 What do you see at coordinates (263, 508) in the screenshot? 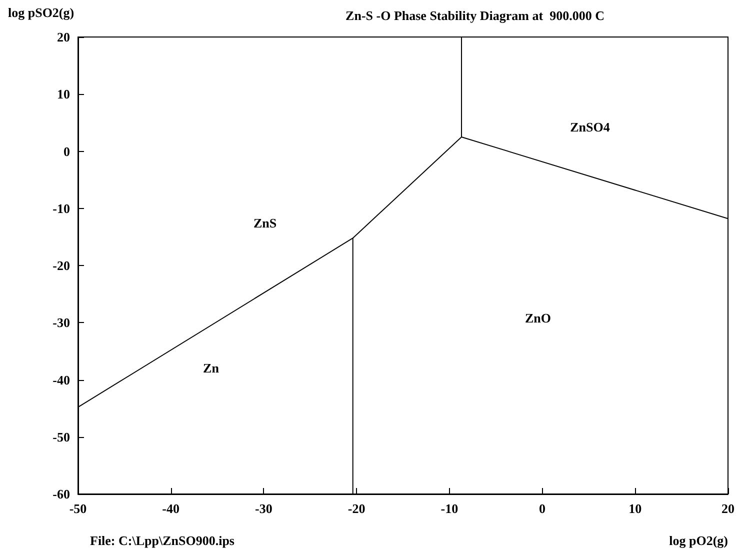
I see `x-tick-label: -30` at bounding box center [263, 508].